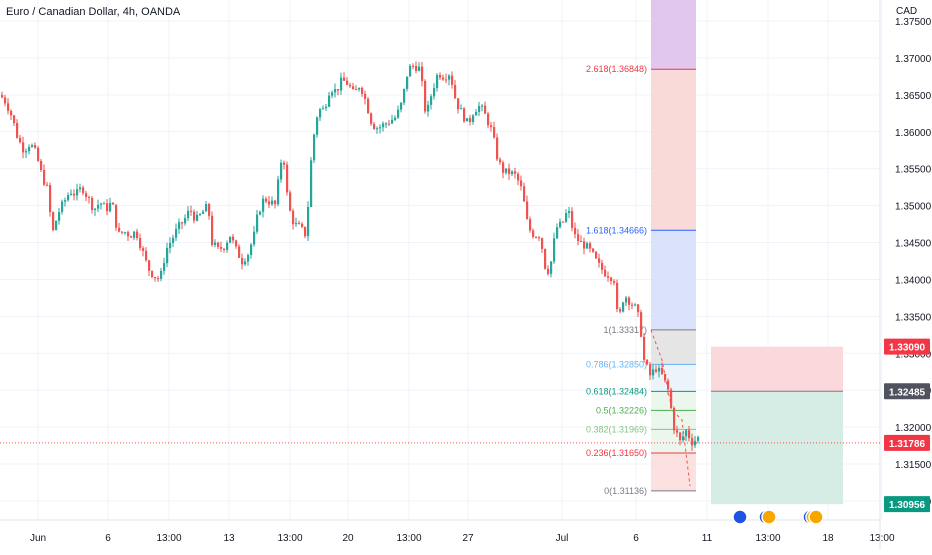 The height and width of the screenshot is (555, 932). I want to click on y-tick-label-5: 1.35000, so click(913, 207).